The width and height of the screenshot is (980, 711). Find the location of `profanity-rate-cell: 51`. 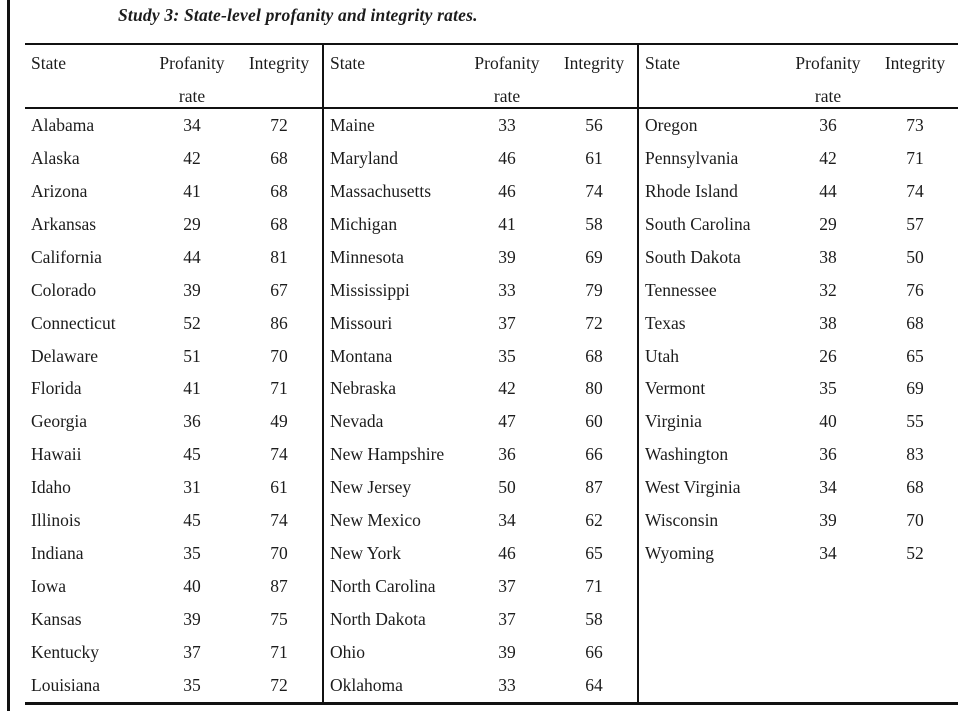

profanity-rate-cell: 51 is located at coordinates (192, 355).